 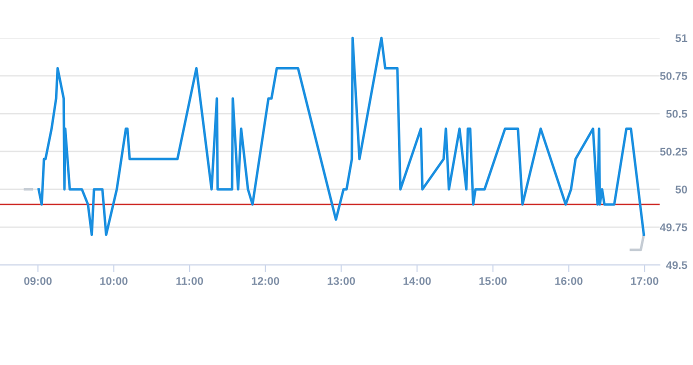 I want to click on x-tick-label: 11:00, so click(x=190, y=281).